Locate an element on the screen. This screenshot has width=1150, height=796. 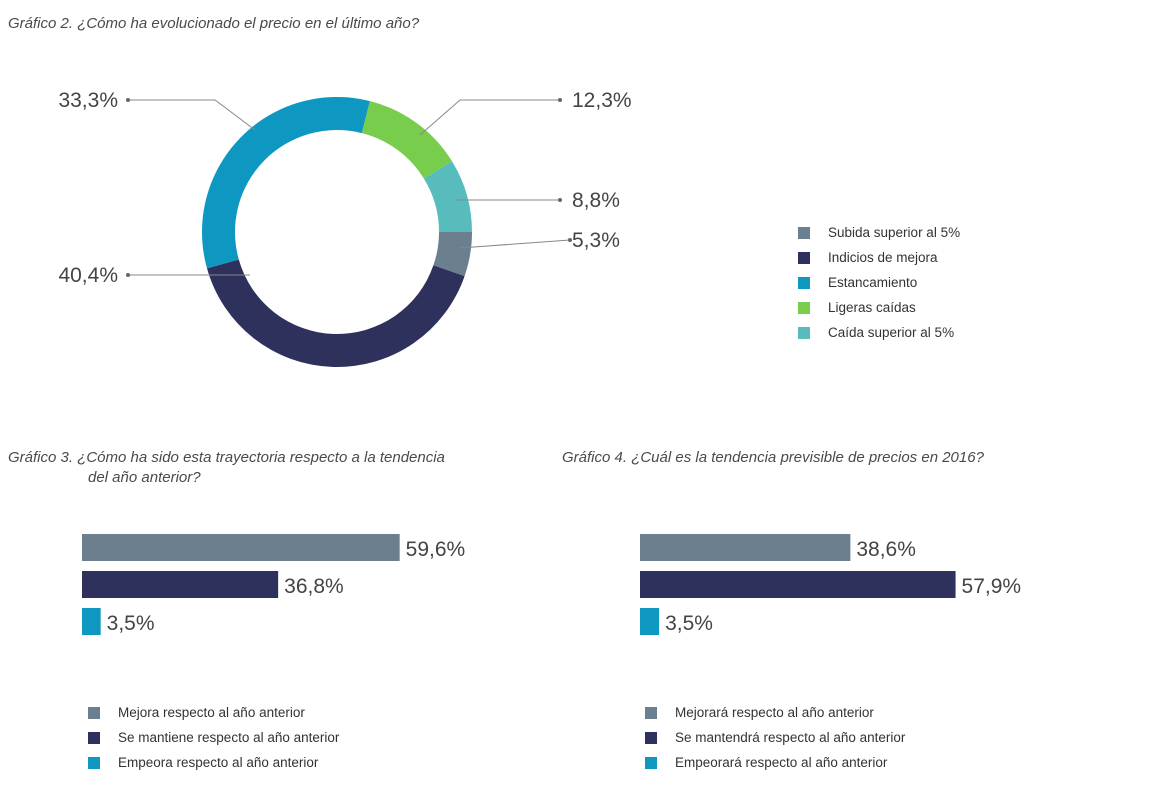
legend-label: Se mantiene respecto al año anterior is located at coordinates (229, 737).